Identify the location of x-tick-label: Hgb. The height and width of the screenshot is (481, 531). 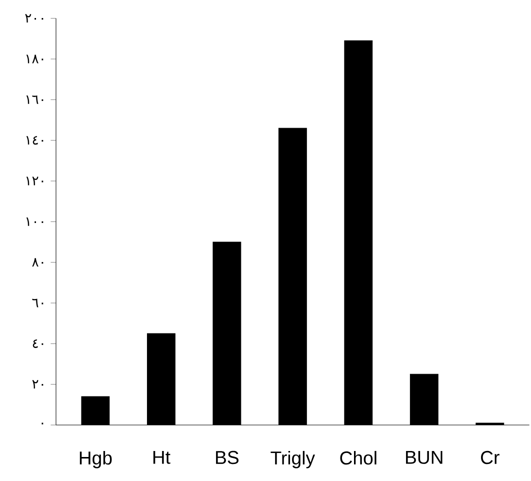
(96, 459).